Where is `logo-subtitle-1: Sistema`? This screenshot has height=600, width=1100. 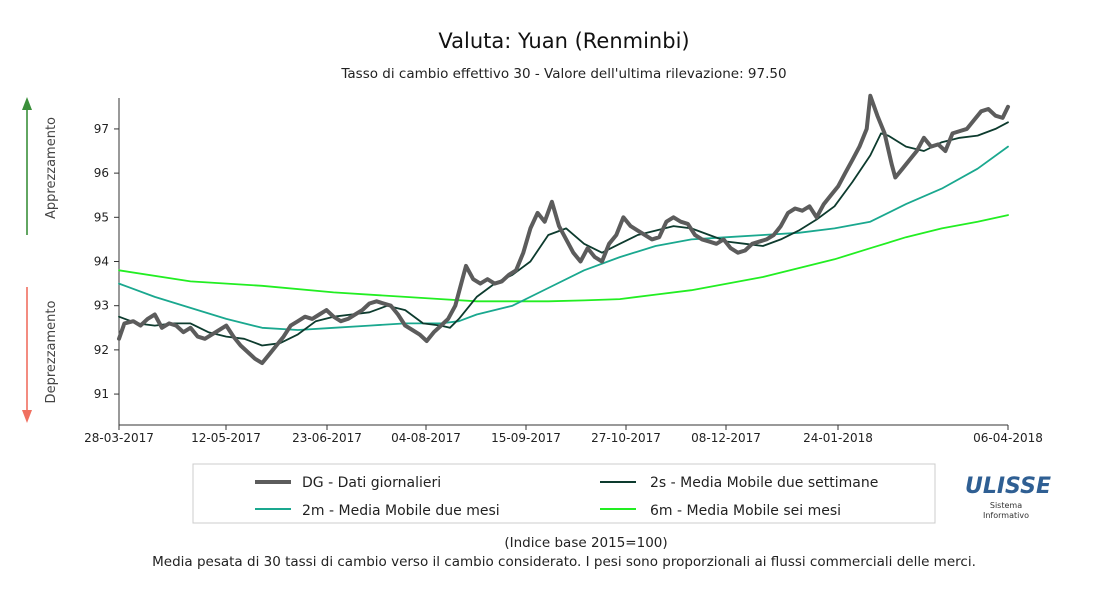
logo-subtitle-1: Sistema is located at coordinates (1006, 505).